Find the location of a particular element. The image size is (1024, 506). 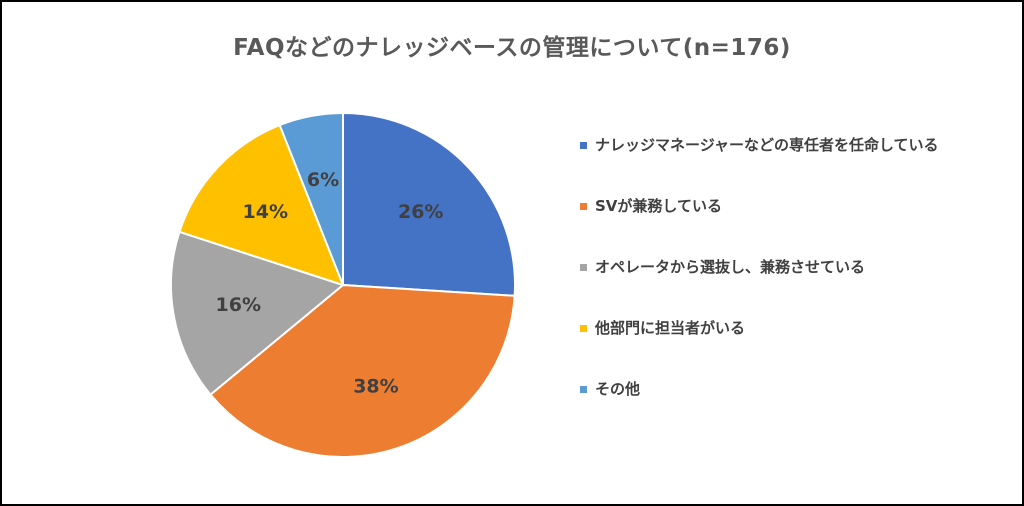

legend-label-2: オペレータから選抜し、兼務させている is located at coordinates (730, 267).